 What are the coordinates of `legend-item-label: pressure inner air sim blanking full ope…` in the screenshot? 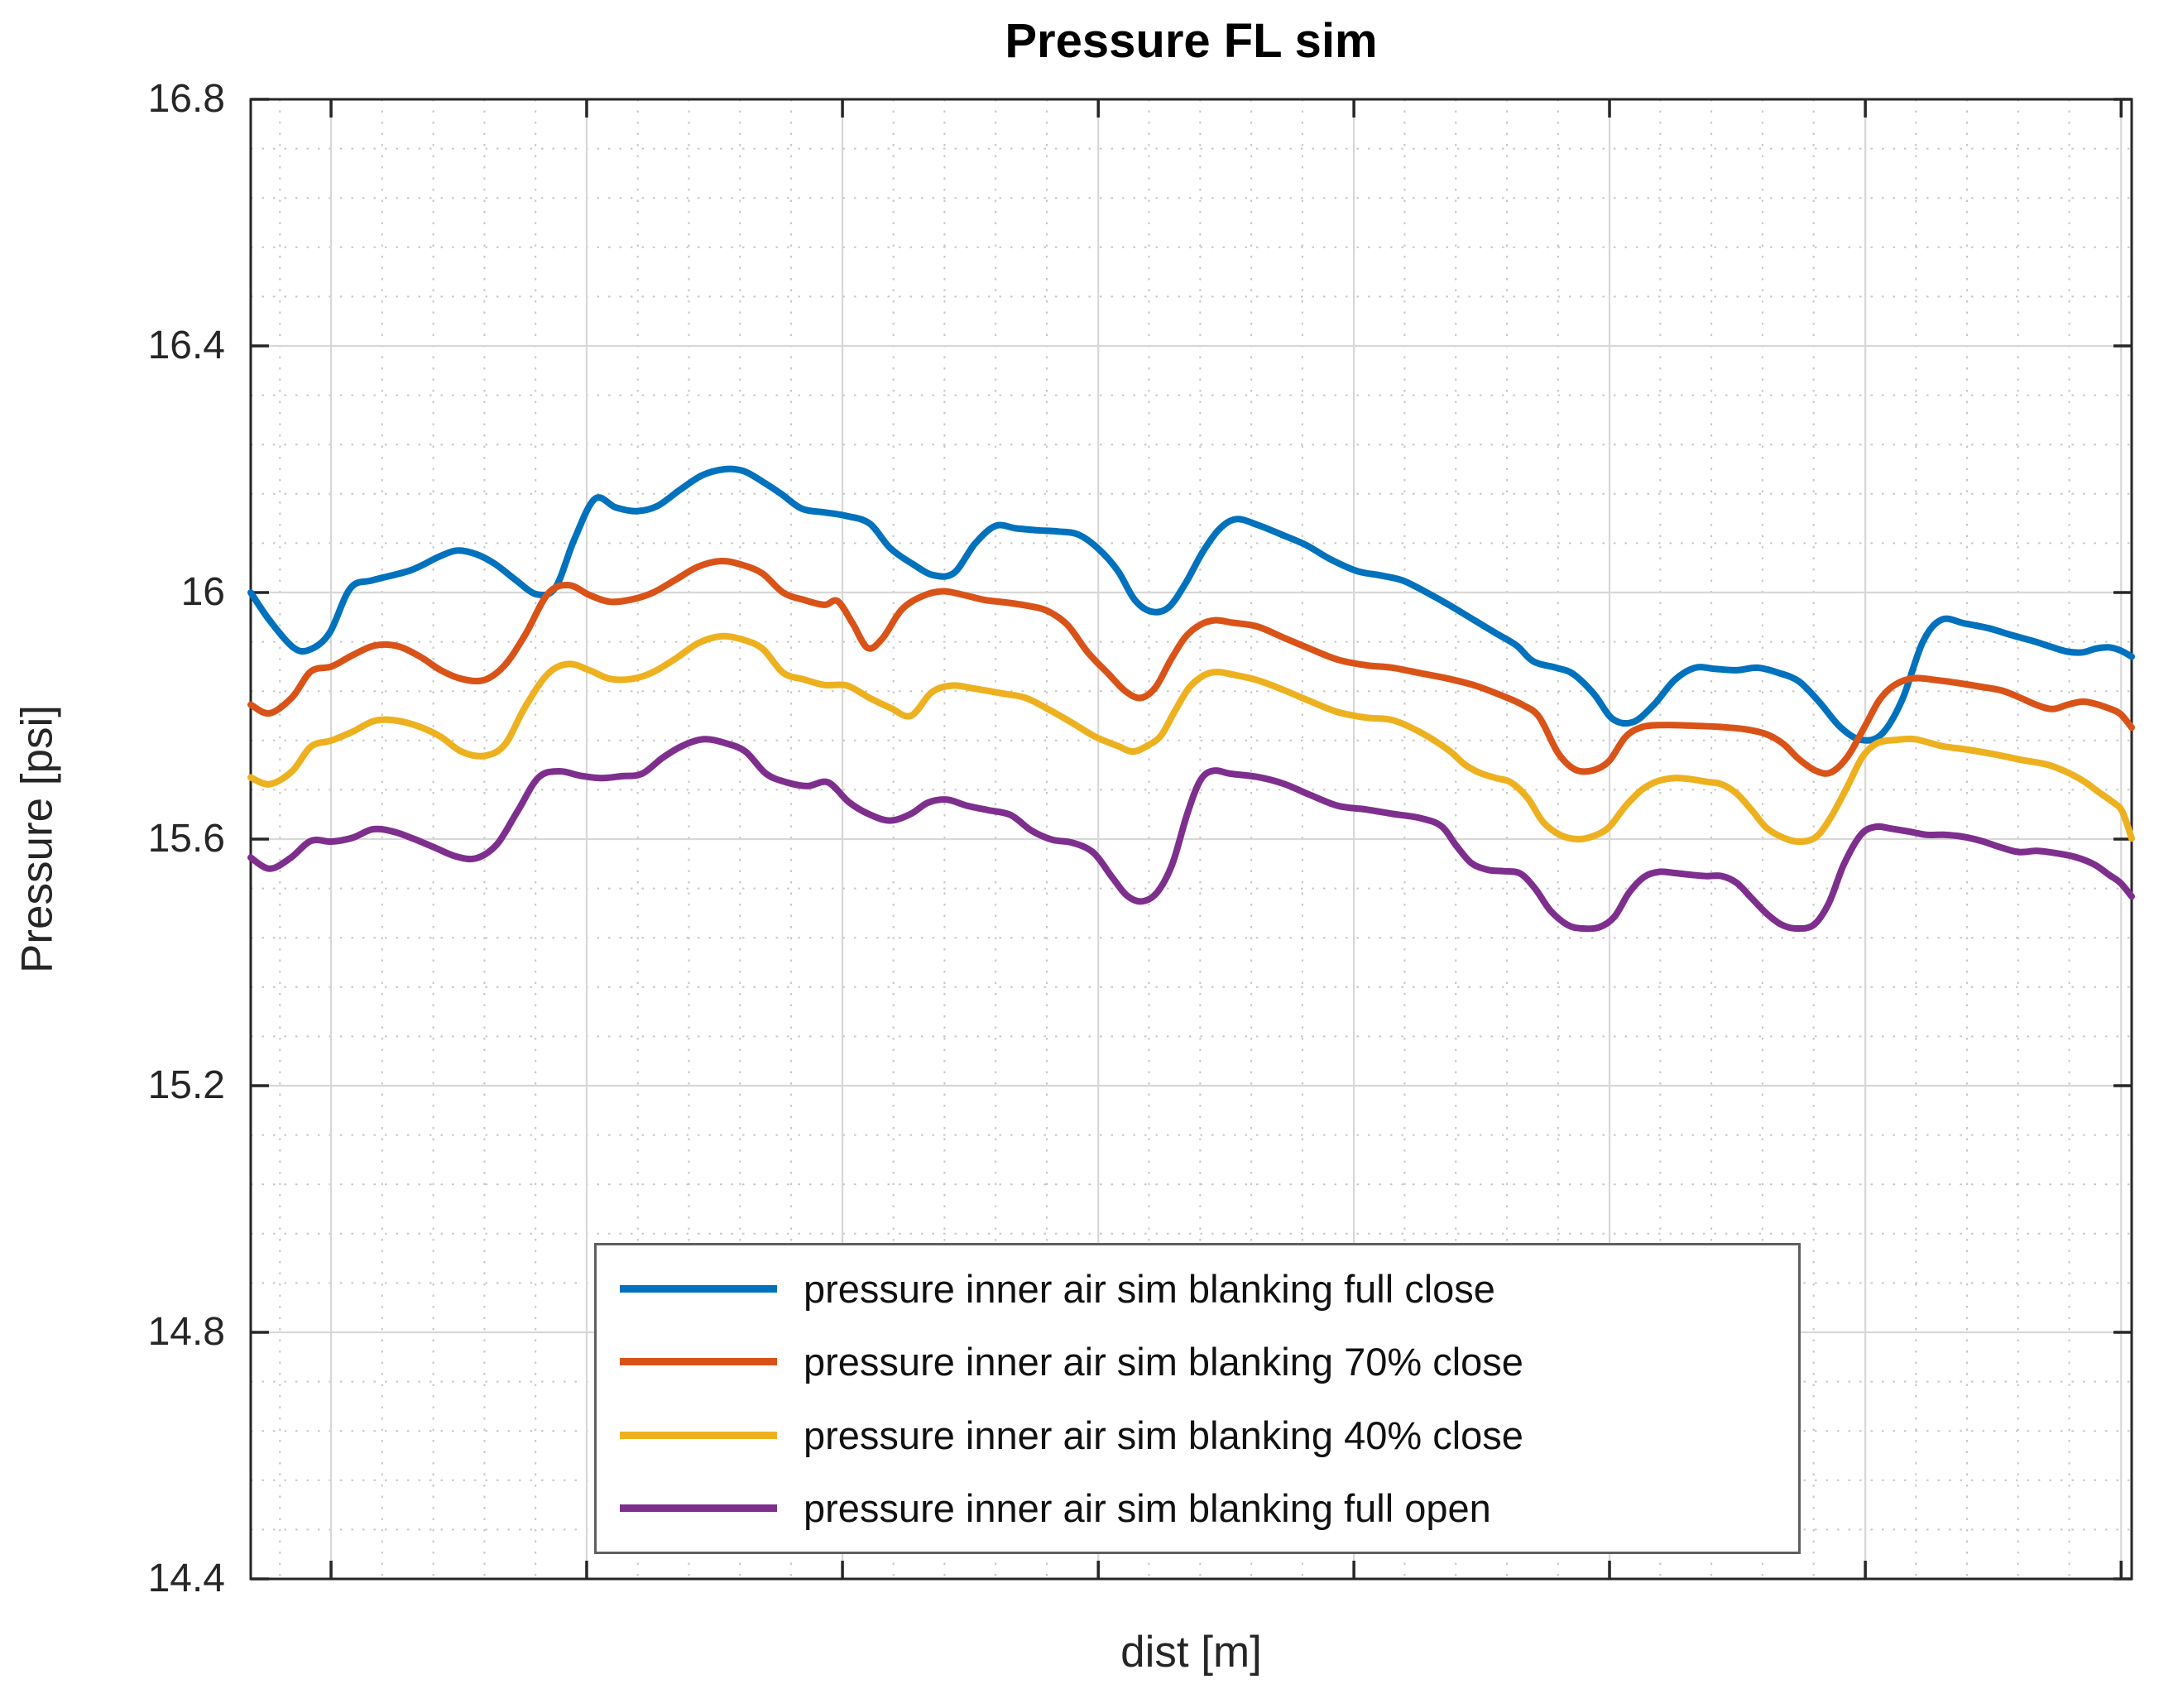 It's located at (1147, 1508).